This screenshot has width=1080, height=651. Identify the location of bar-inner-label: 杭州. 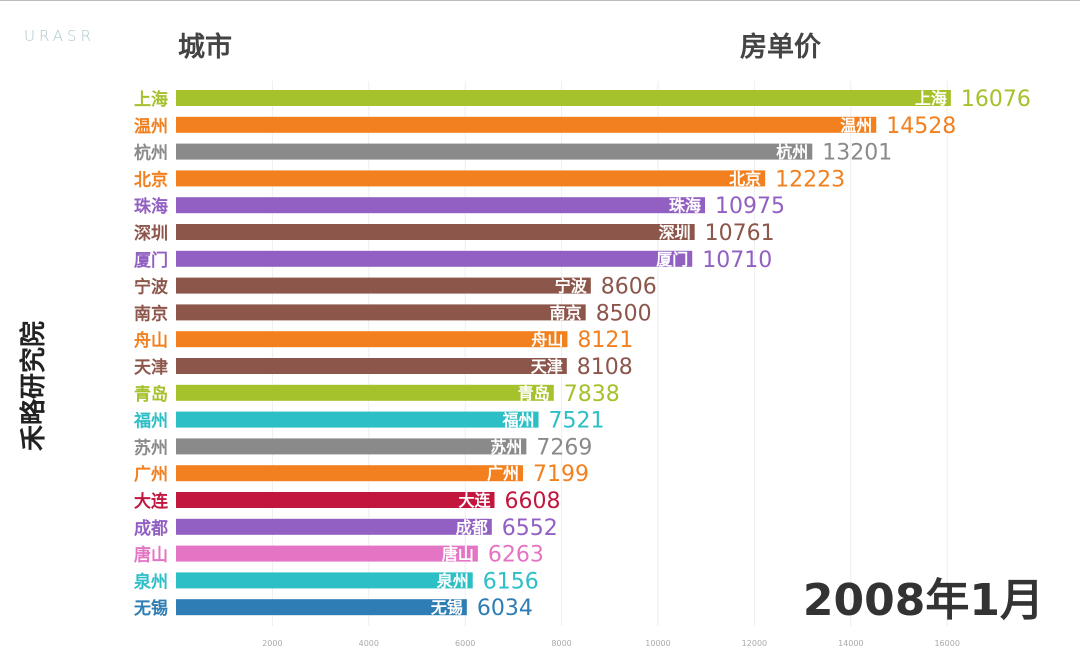
(792, 152).